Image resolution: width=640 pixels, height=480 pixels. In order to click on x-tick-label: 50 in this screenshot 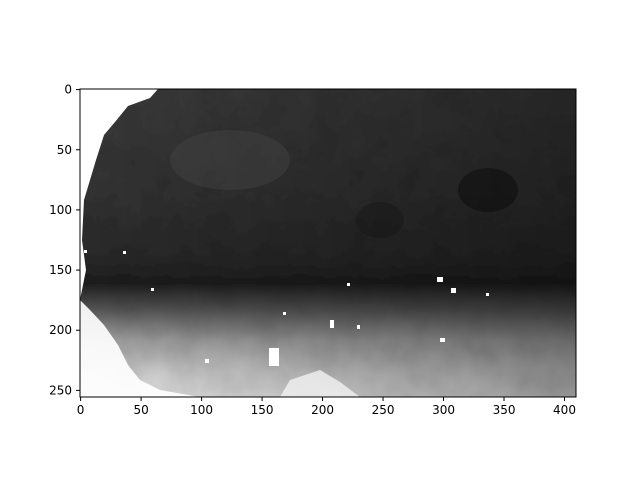, I will do `click(140, 410)`.